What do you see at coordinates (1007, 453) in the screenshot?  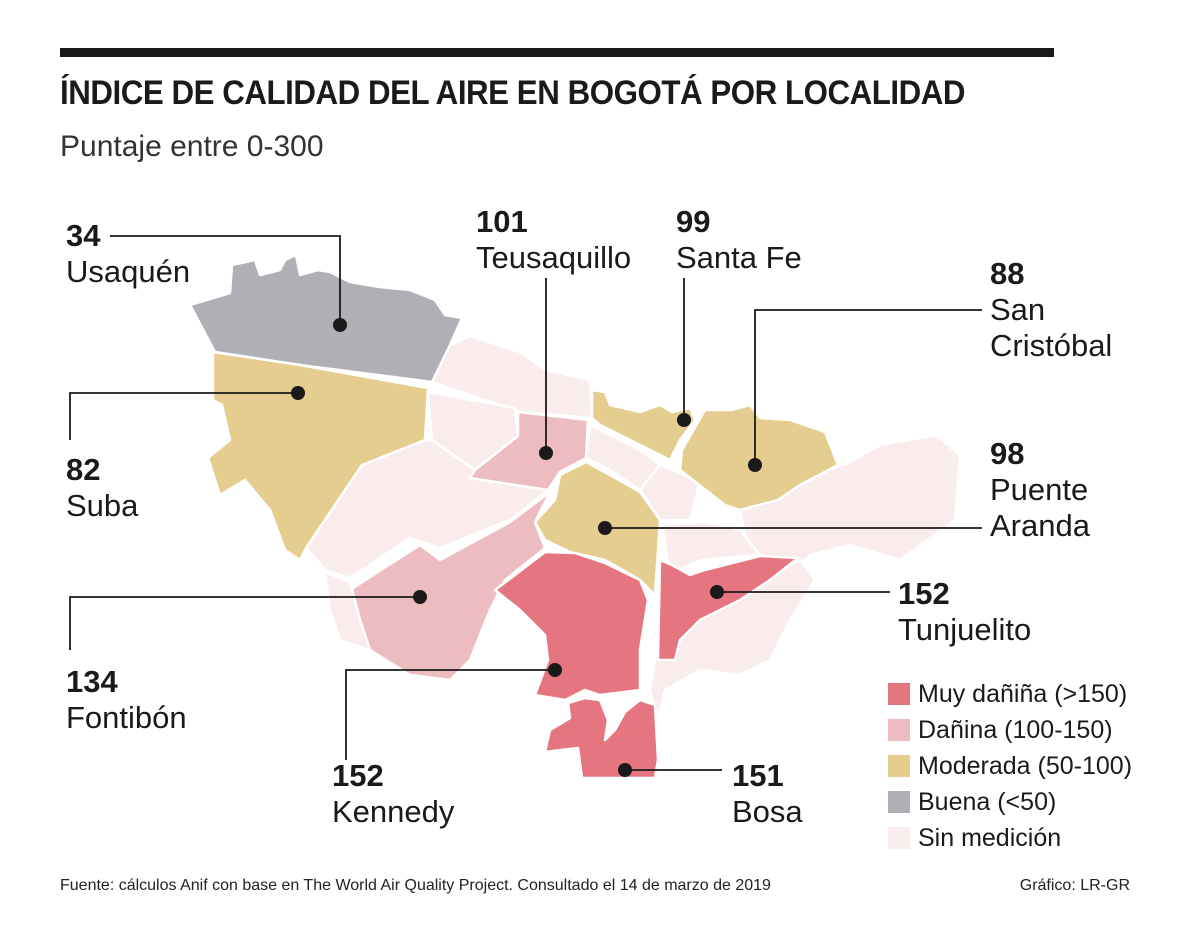 I see `label-value: 98` at bounding box center [1007, 453].